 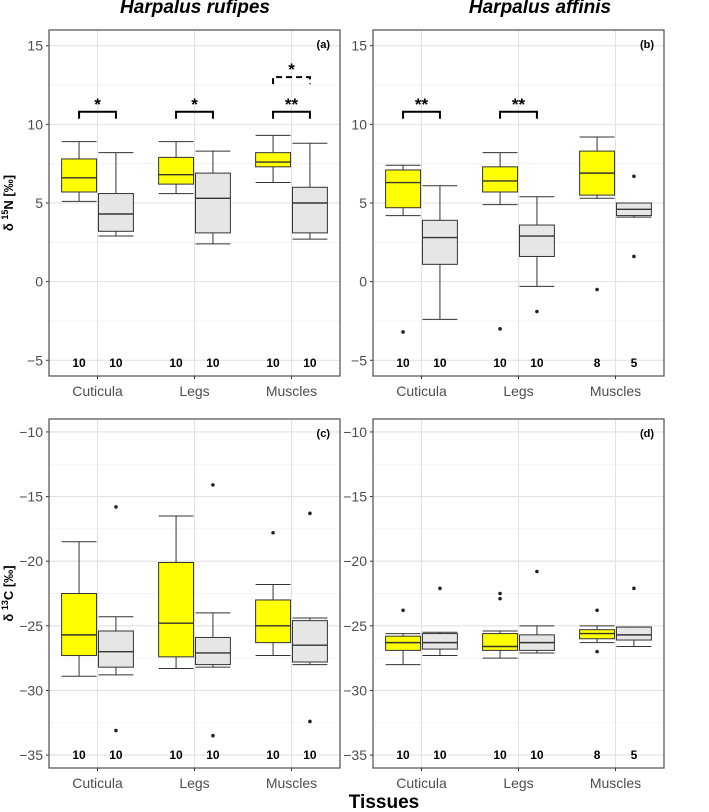 I want to click on y-tick-label: −20, so click(x=31, y=561).